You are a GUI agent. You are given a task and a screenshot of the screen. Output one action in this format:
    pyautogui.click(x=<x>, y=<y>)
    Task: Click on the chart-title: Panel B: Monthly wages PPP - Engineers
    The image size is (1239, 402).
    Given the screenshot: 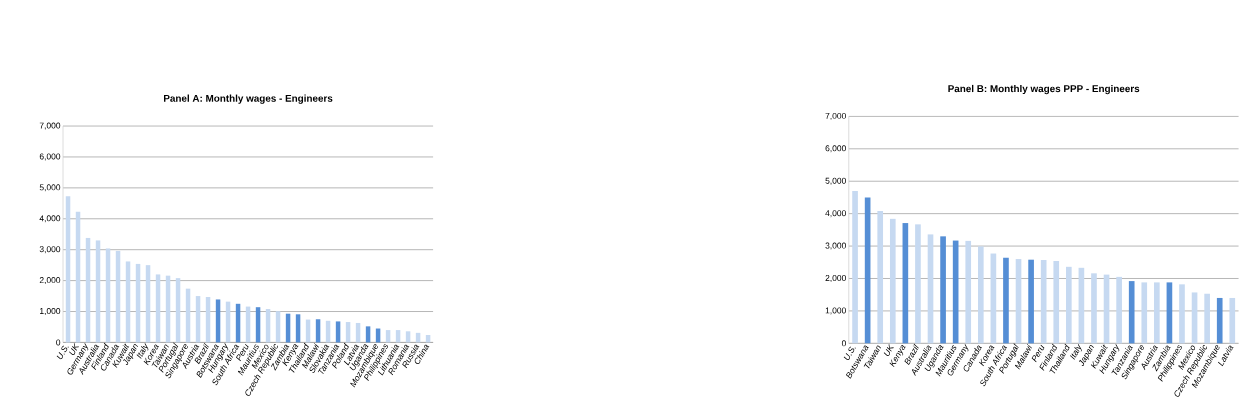 What is the action you would take?
    pyautogui.click(x=1044, y=89)
    